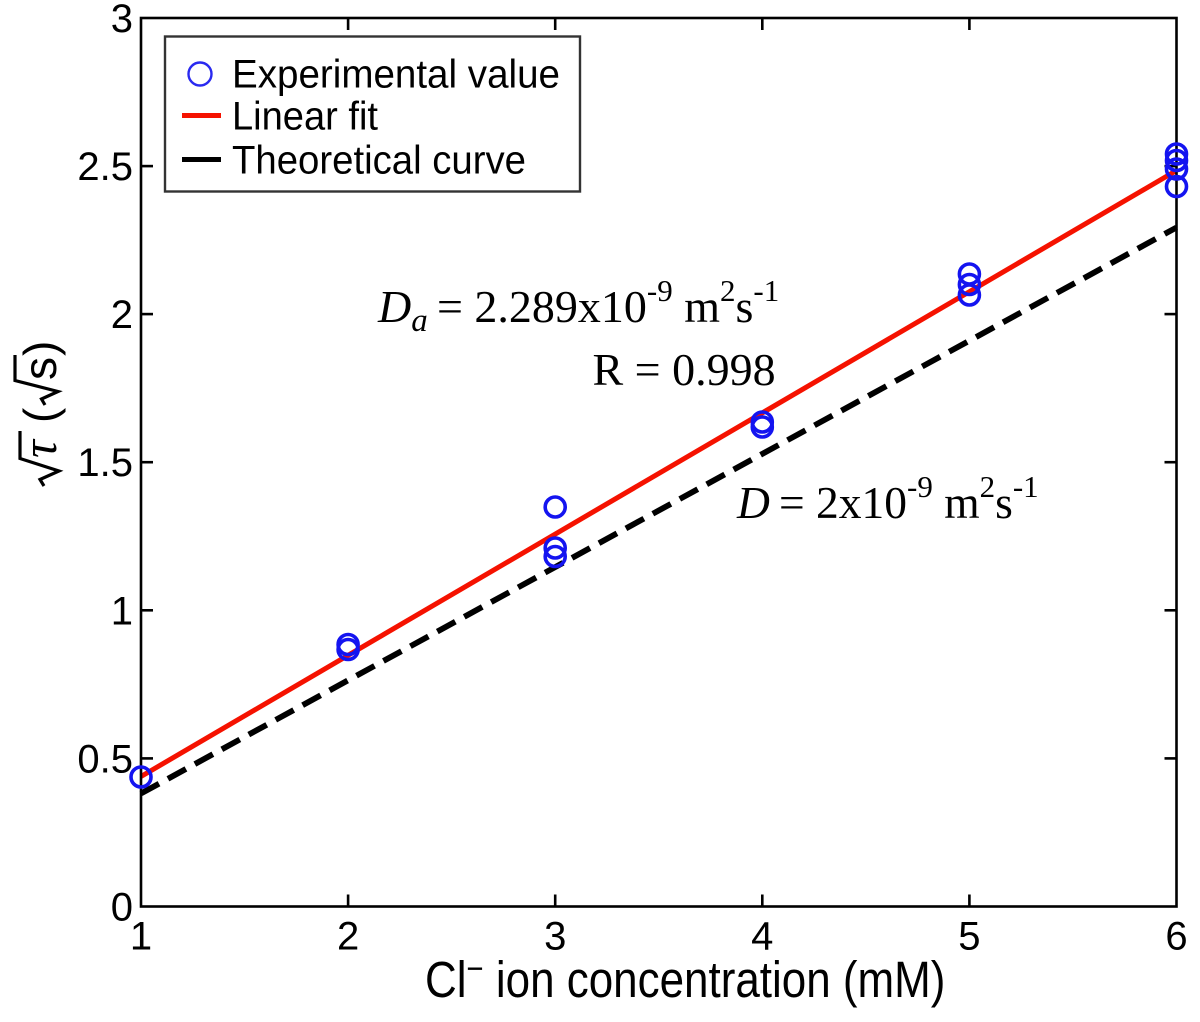  I want to click on svg-text: D = 2x10-9 m2s-1, so click(887, 498).